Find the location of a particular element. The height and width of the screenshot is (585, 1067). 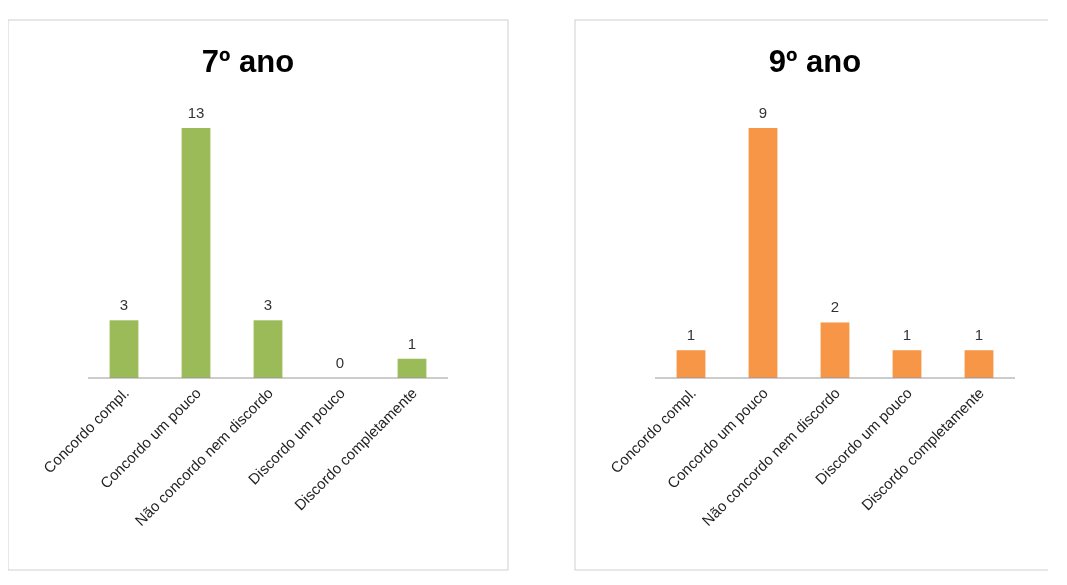

data-label: 13 is located at coordinates (196, 112).